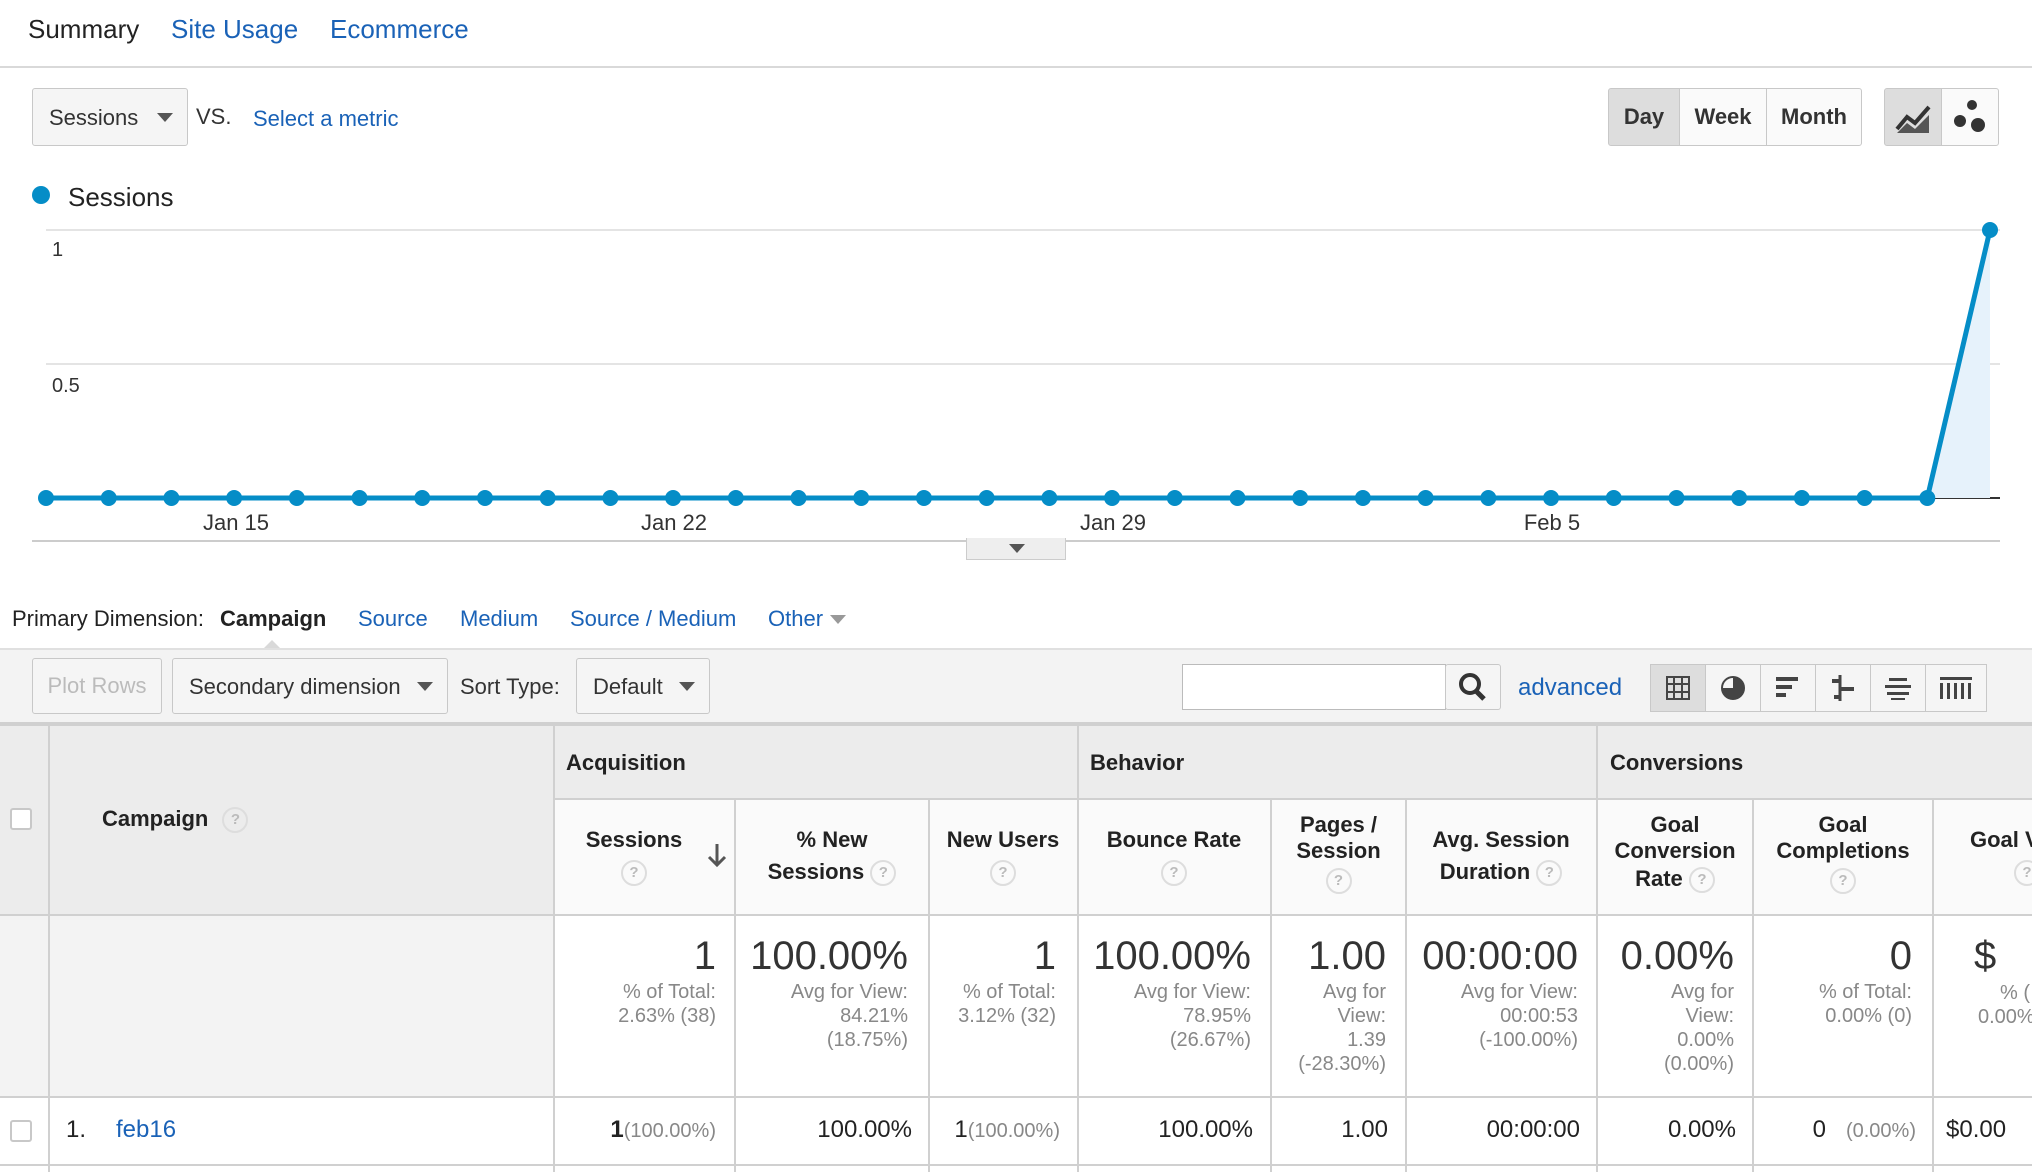  I want to click on sub-line: (26.67%), so click(1210, 1040).